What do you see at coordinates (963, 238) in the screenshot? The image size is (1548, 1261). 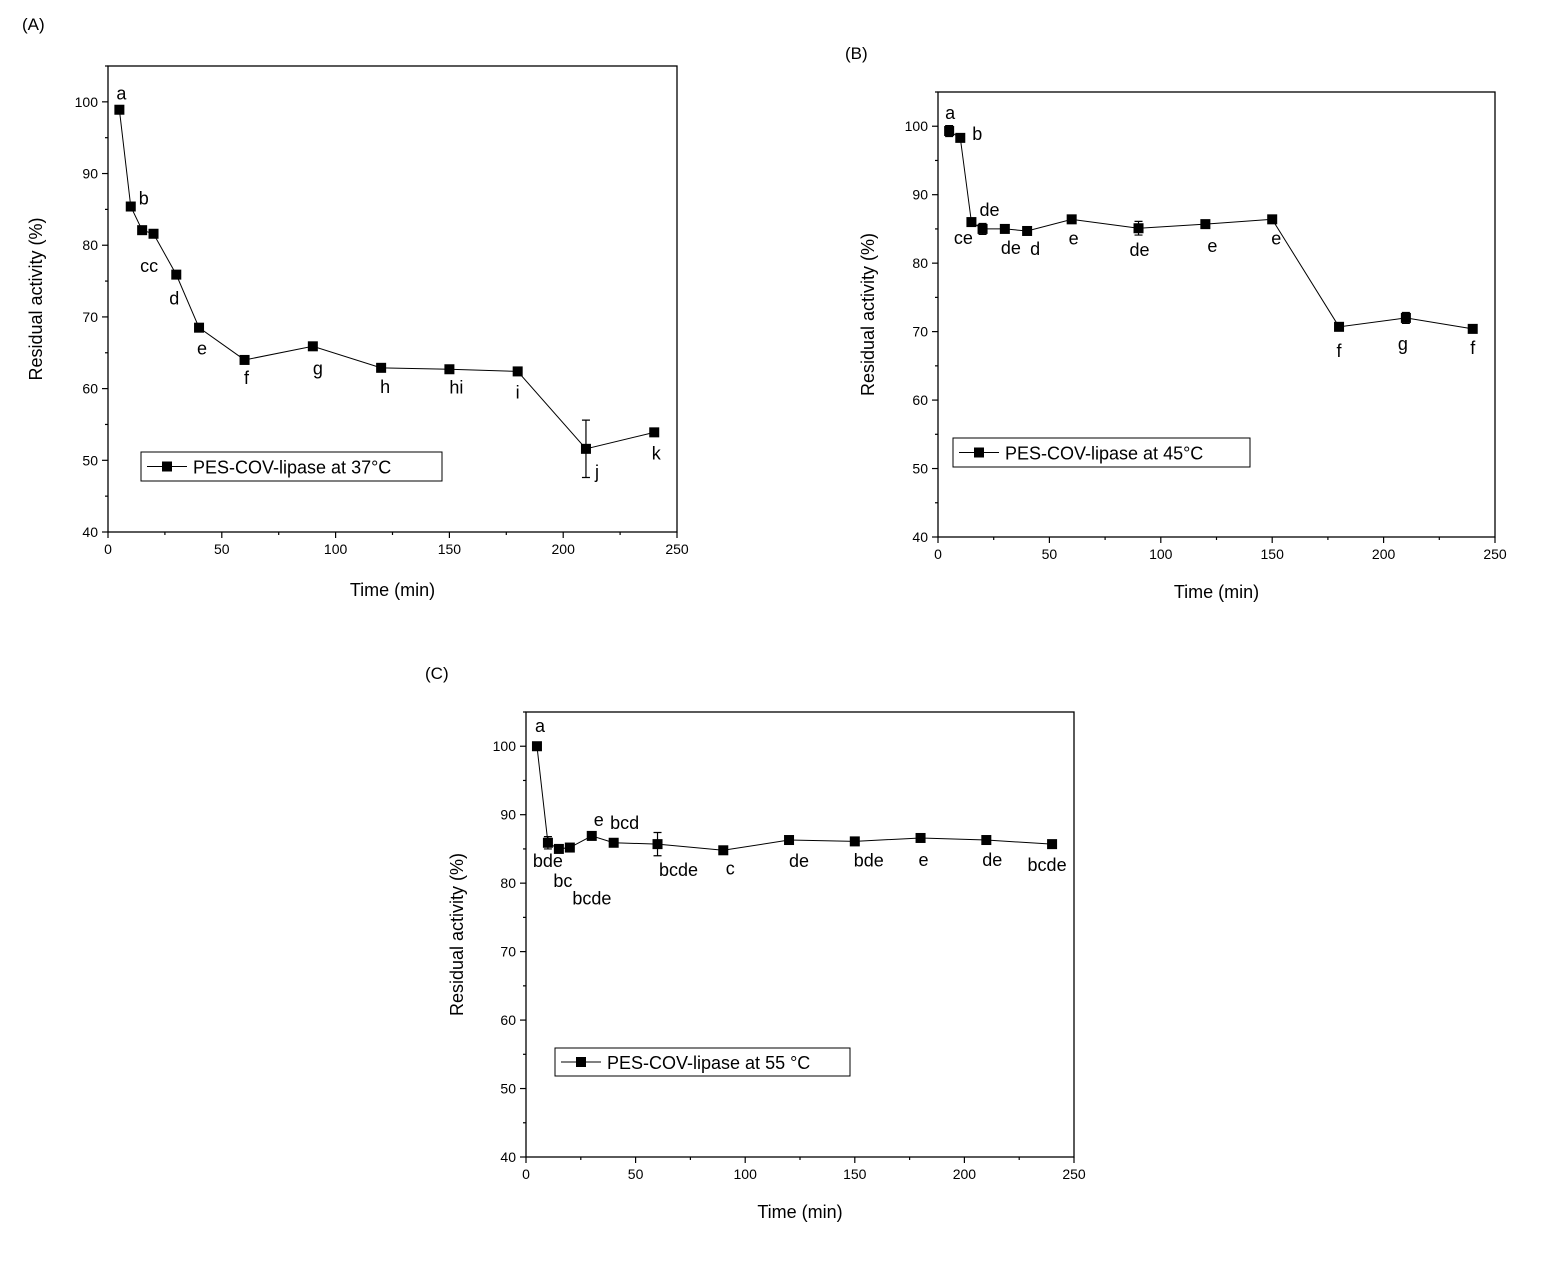 I see `significance-label: ce` at bounding box center [963, 238].